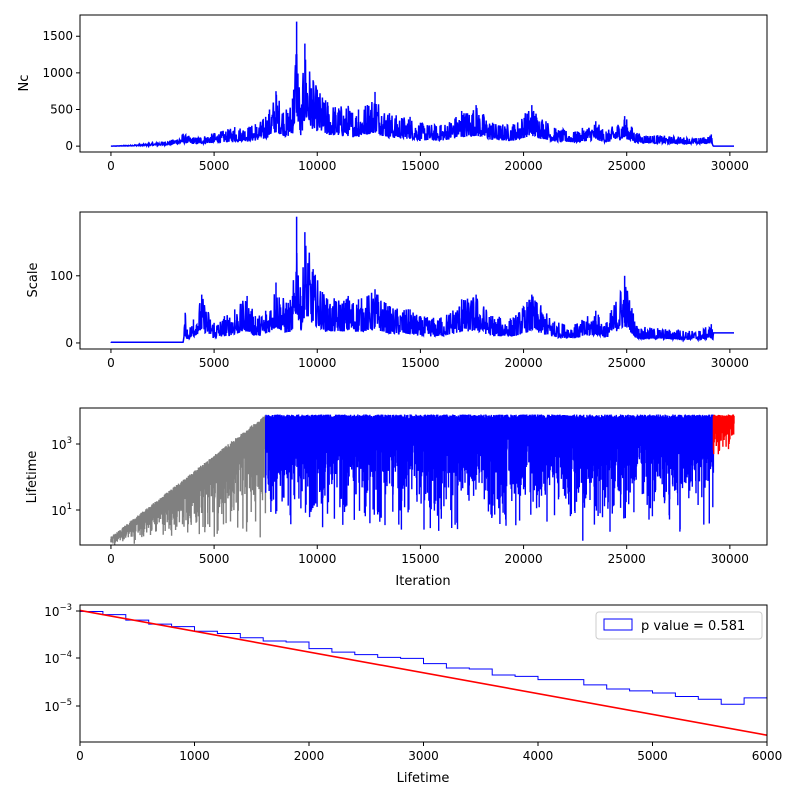 The image size is (800, 804). I want to click on lifetime-ytick-label: 10³, so click(61, 444).